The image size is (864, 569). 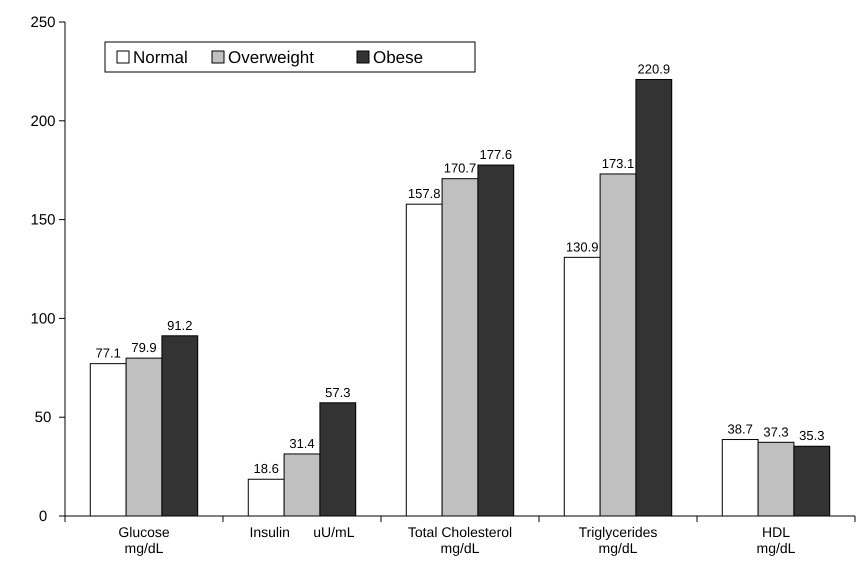 What do you see at coordinates (144, 348) in the screenshot?
I see `data-label: 79.9` at bounding box center [144, 348].